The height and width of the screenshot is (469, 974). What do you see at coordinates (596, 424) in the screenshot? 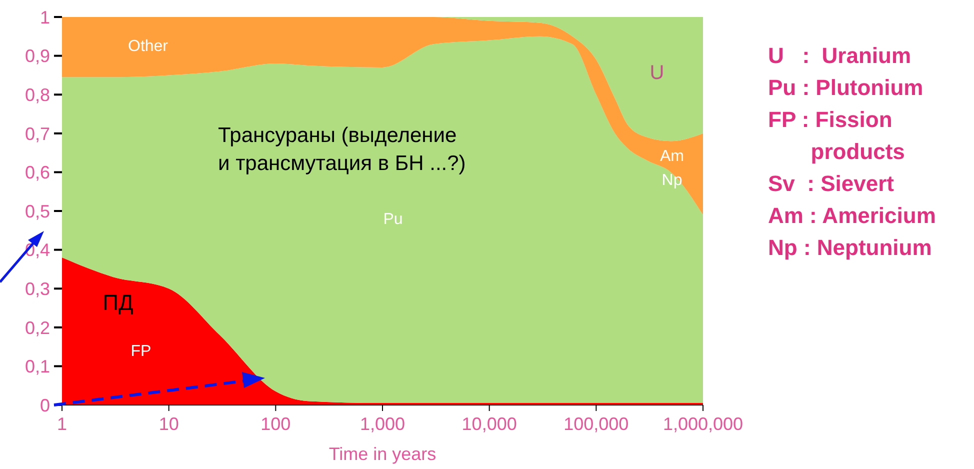
I see `x-tick-label: 100,000` at bounding box center [596, 424].